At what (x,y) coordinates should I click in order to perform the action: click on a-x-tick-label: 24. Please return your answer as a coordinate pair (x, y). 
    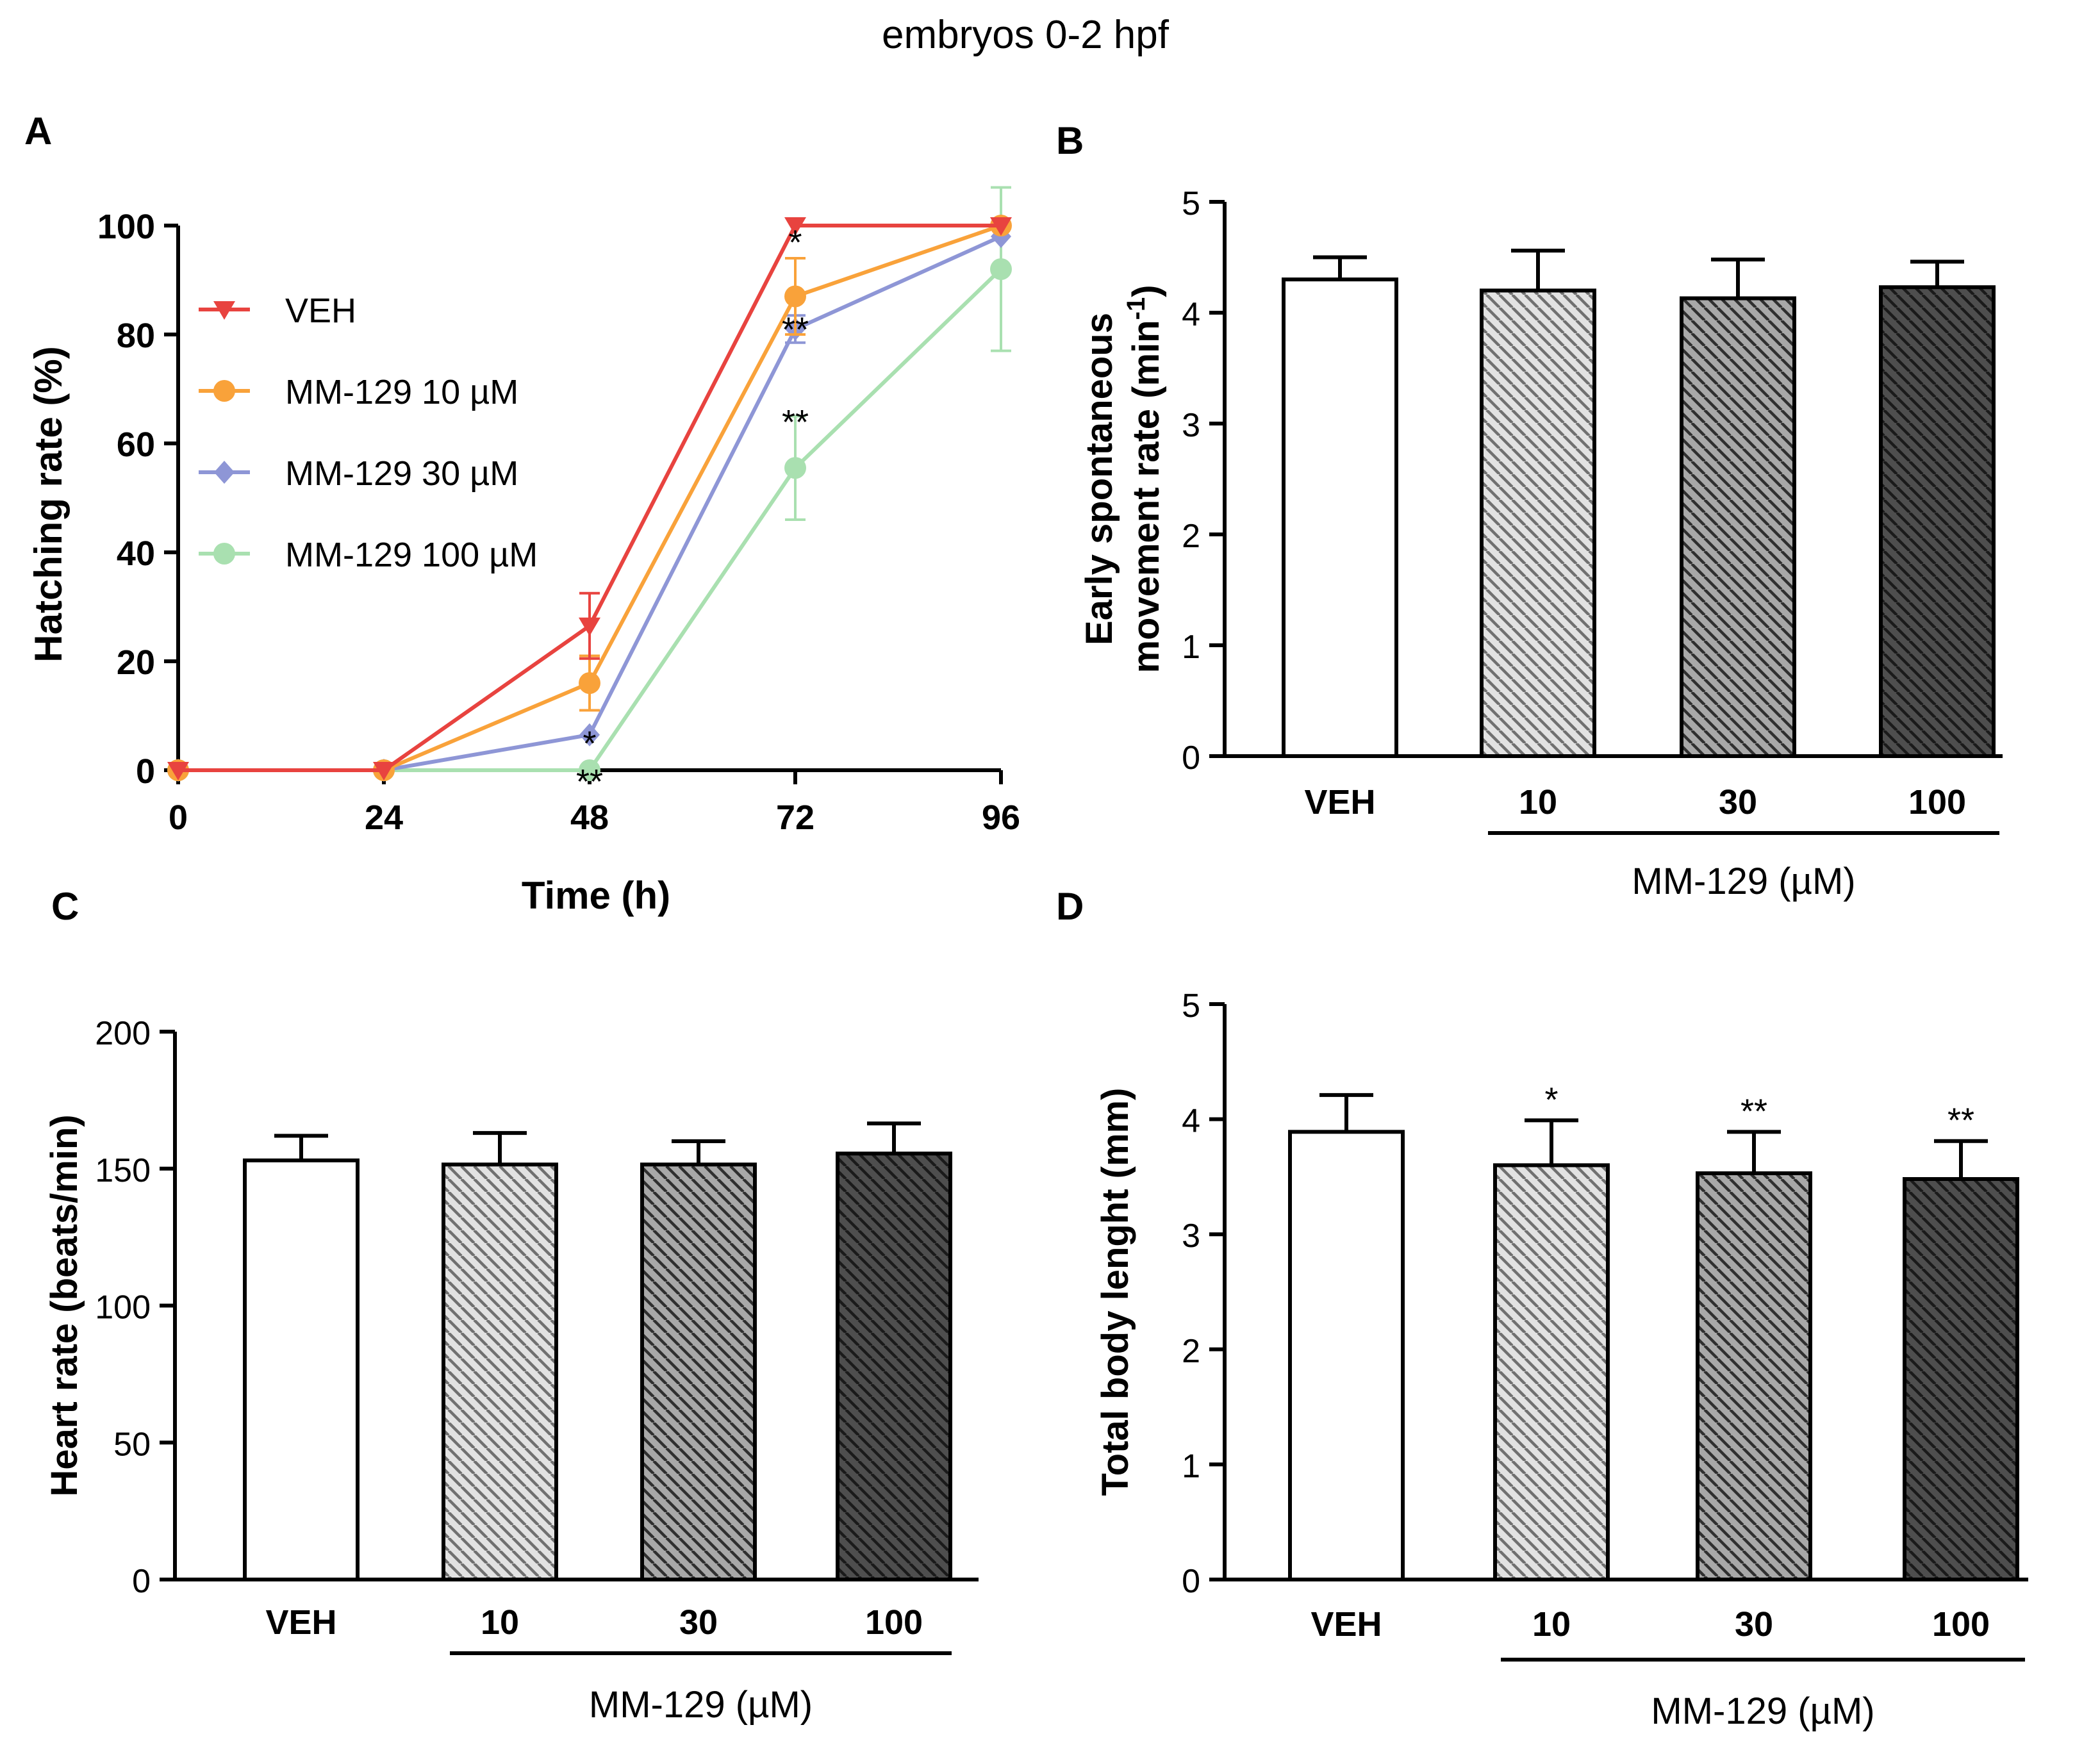
    Looking at the image, I should click on (384, 817).